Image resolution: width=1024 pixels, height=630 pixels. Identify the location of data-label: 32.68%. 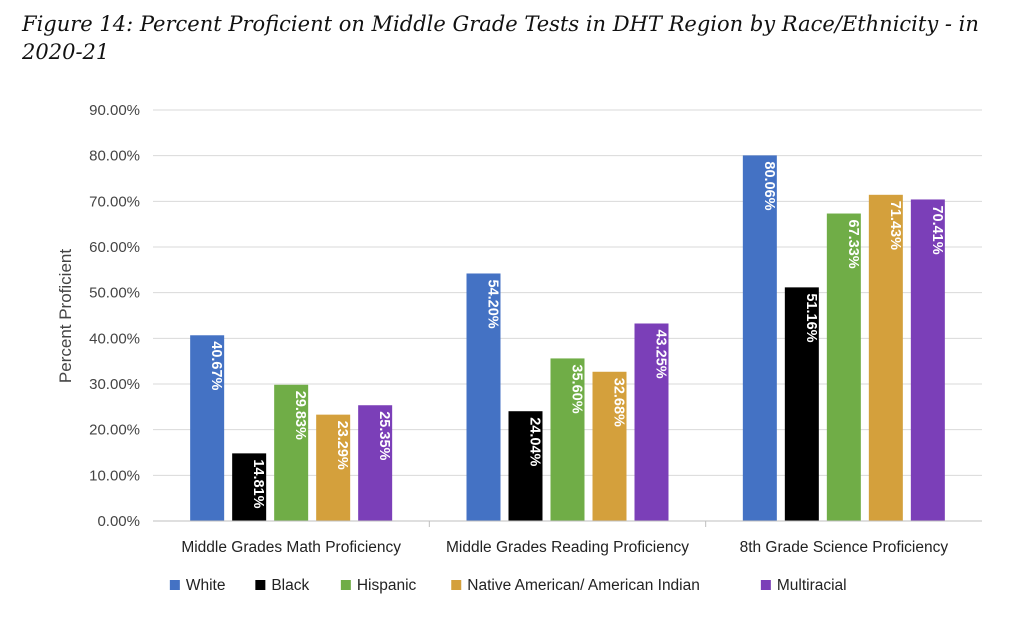
(619, 402).